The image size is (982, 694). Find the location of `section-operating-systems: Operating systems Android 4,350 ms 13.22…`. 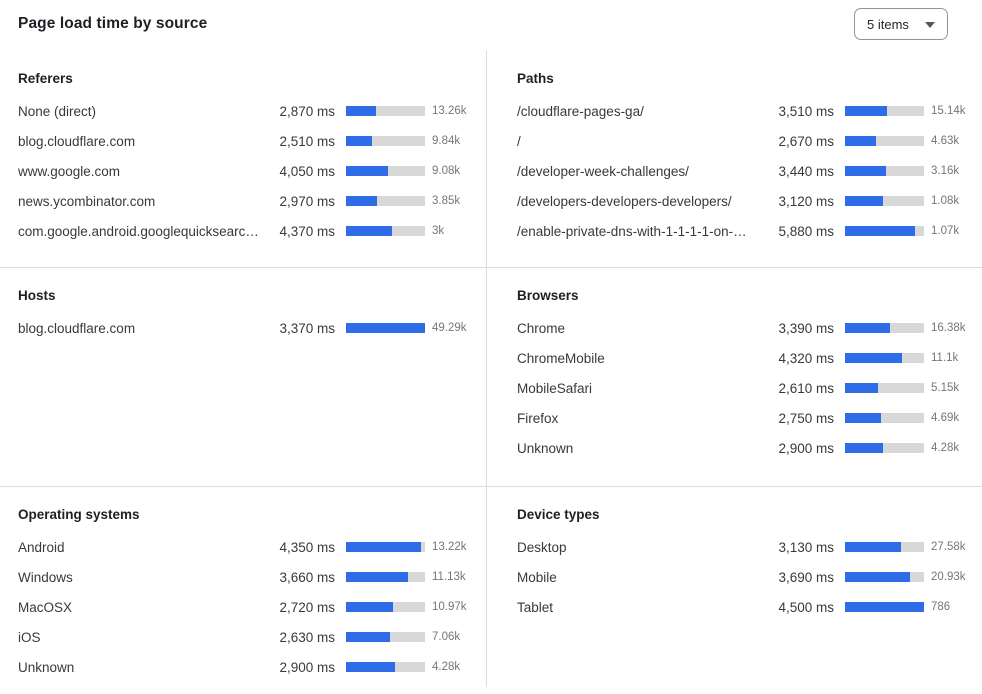

section-operating-systems: Operating systems Android 4,350 ms 13.22… is located at coordinates (243, 590).